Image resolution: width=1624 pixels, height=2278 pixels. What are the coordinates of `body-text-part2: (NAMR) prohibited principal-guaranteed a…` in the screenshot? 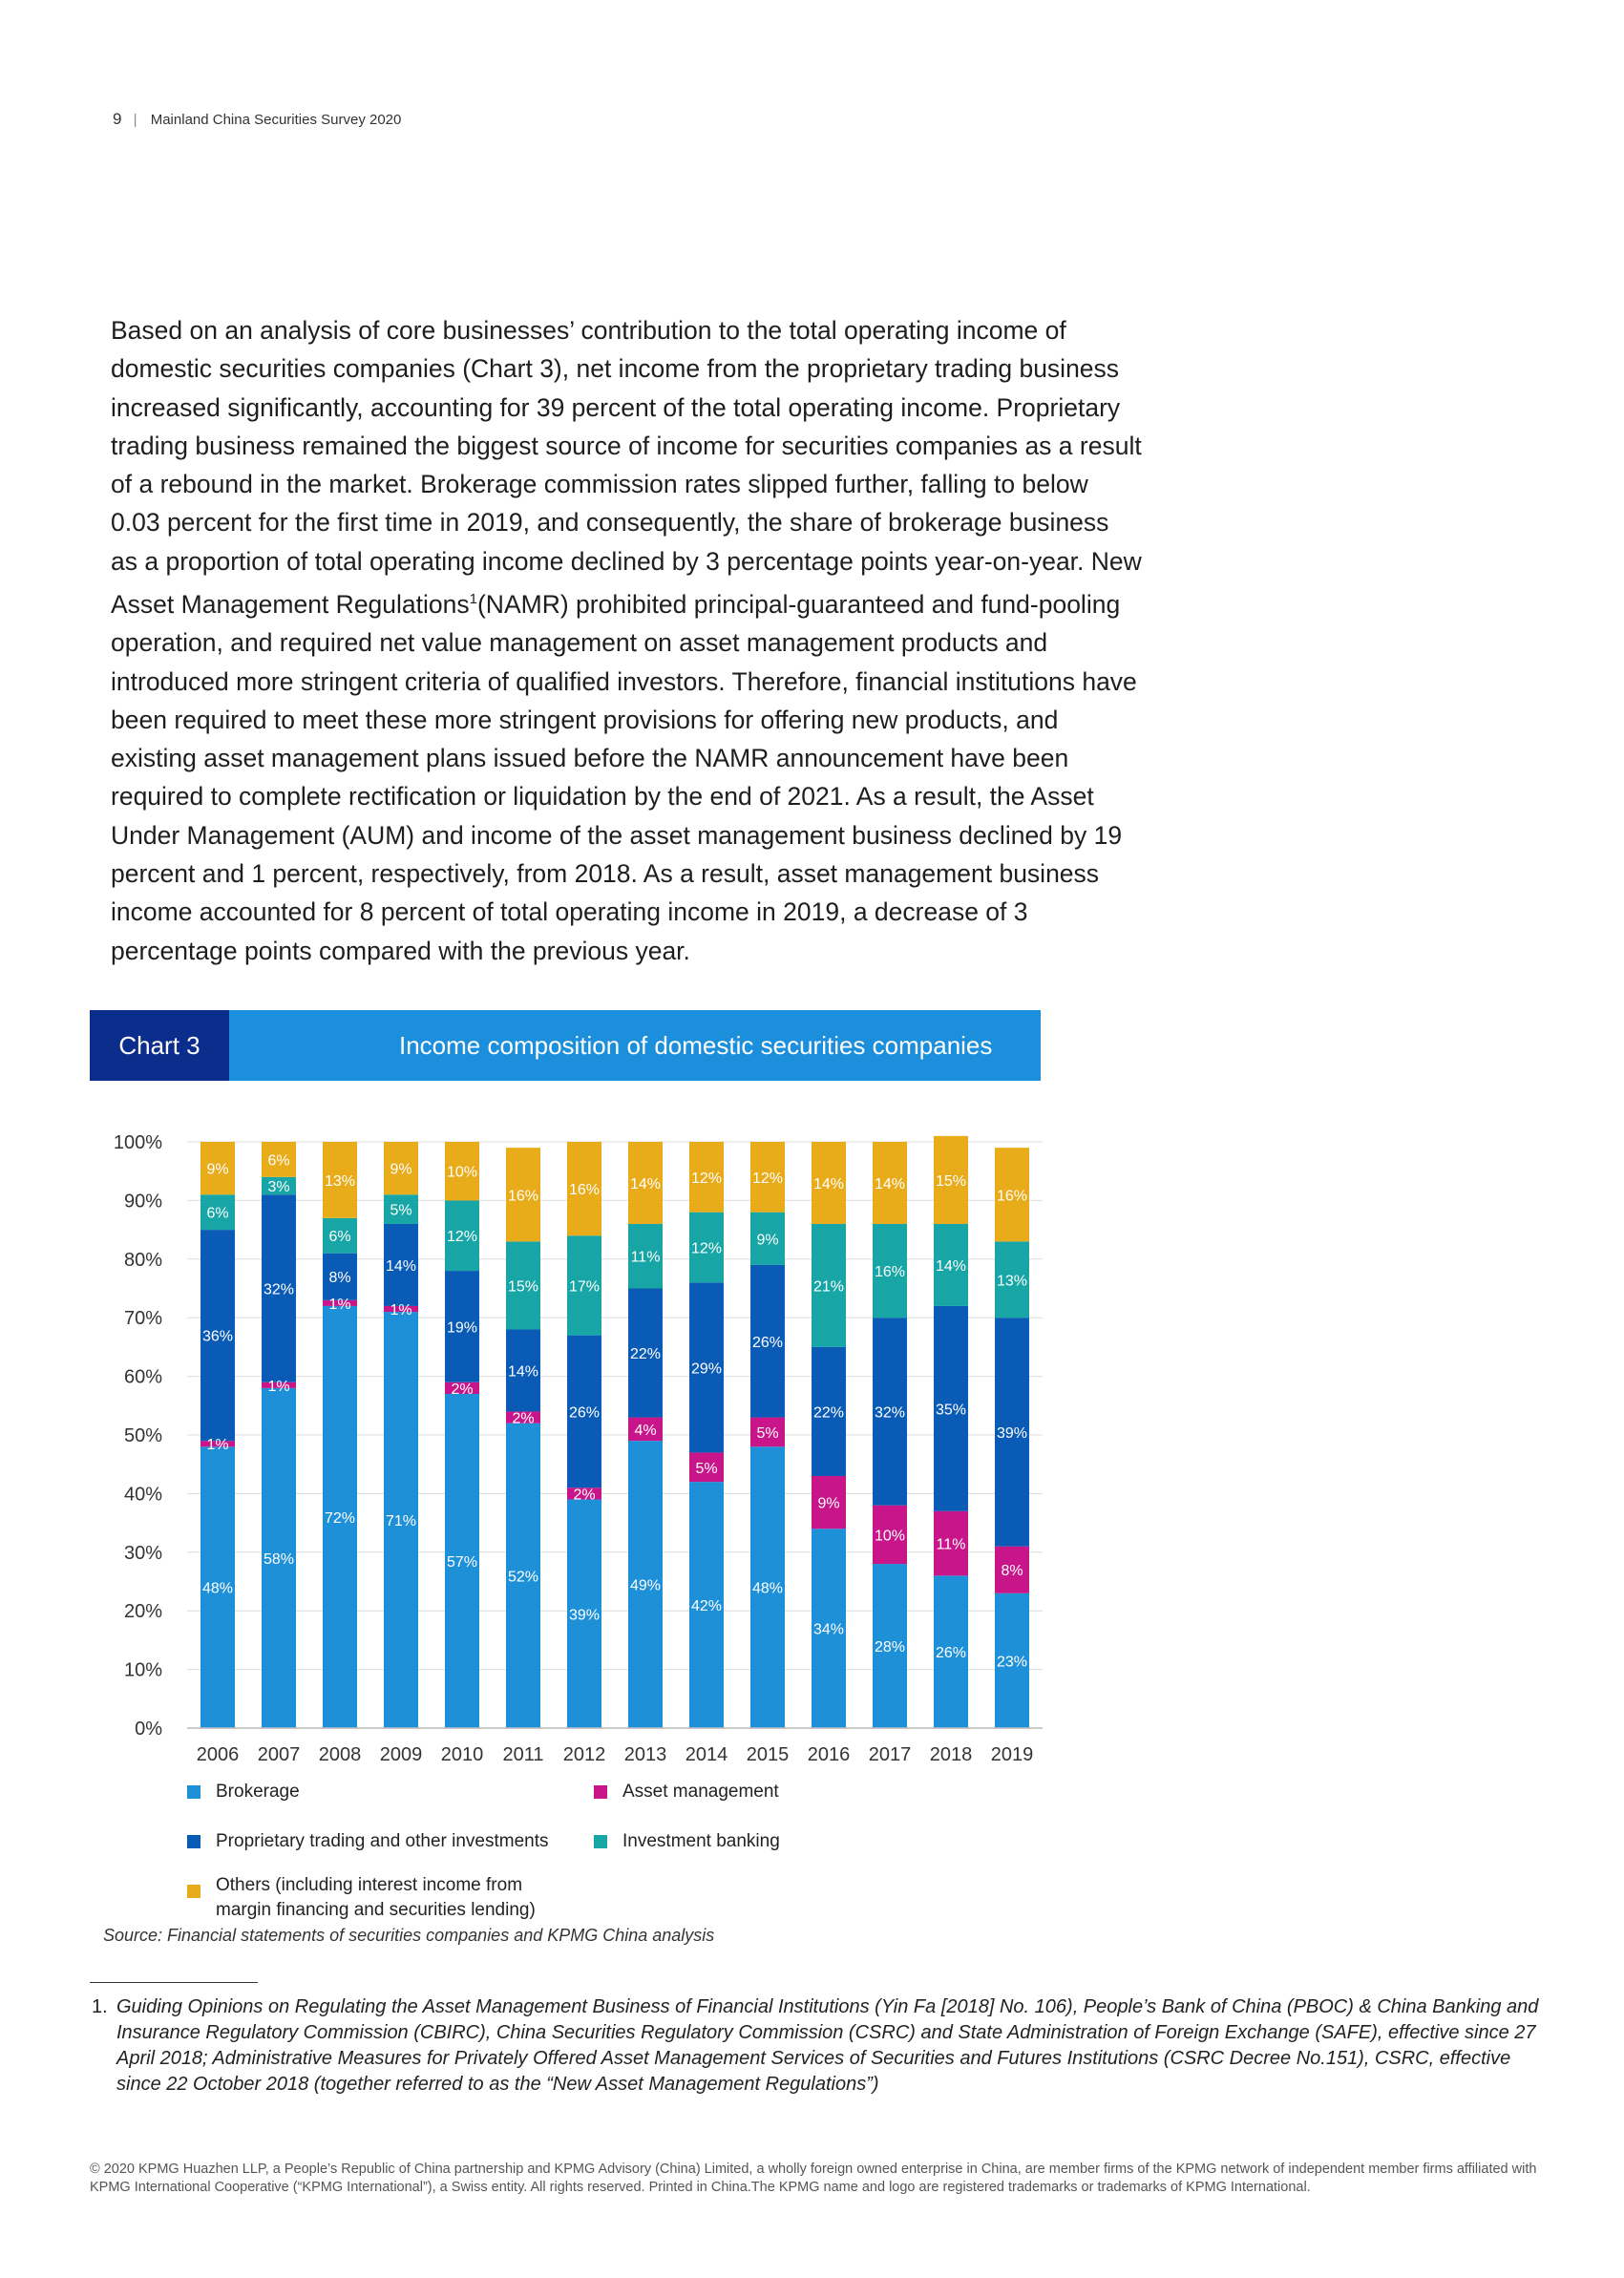 It's located at (624, 777).